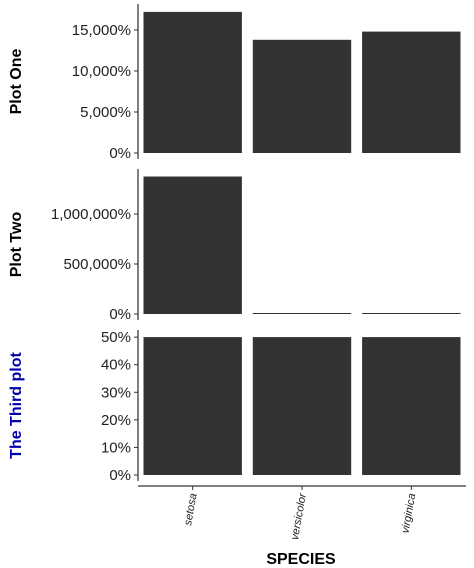  Describe the element at coordinates (301, 559) in the screenshot. I see `x-axis-title: SPECIES` at that location.